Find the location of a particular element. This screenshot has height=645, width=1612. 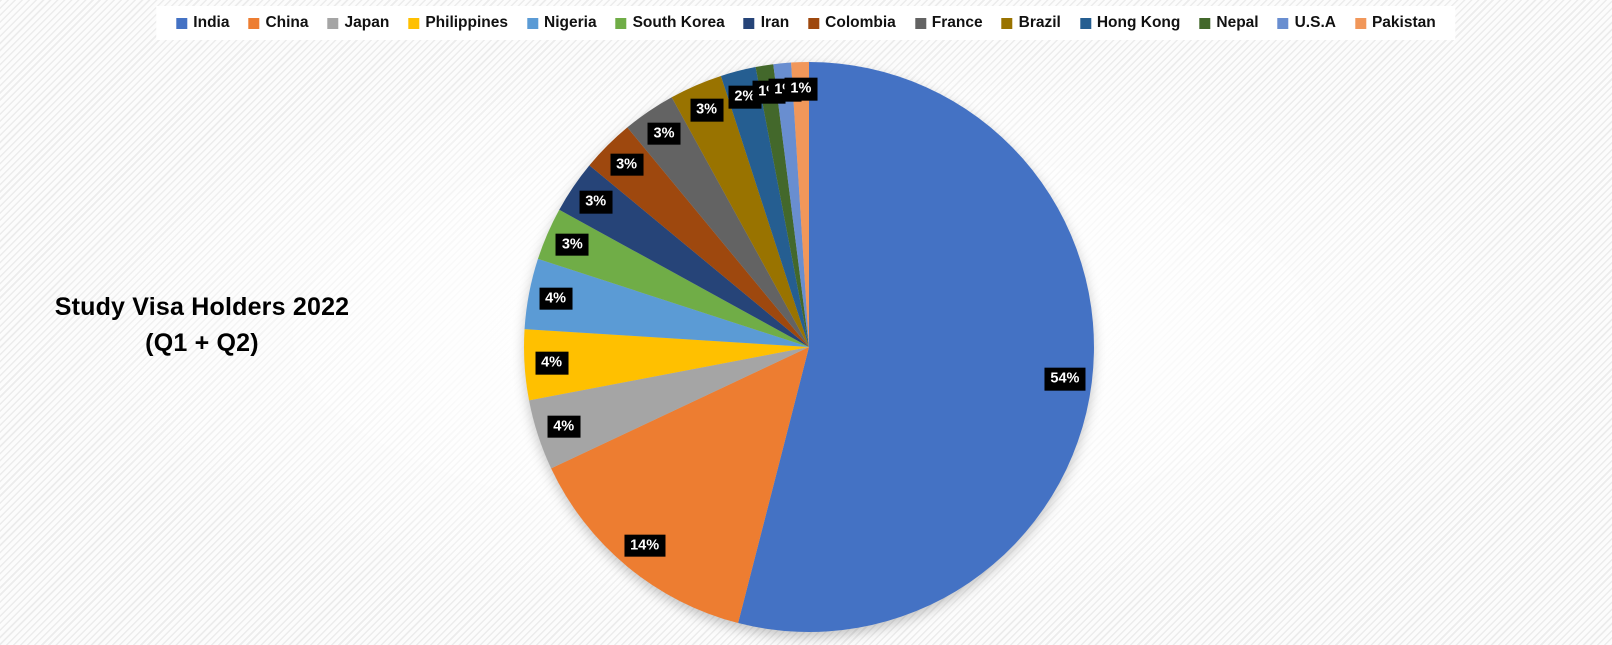

legend-swatch-japan is located at coordinates (333, 23).